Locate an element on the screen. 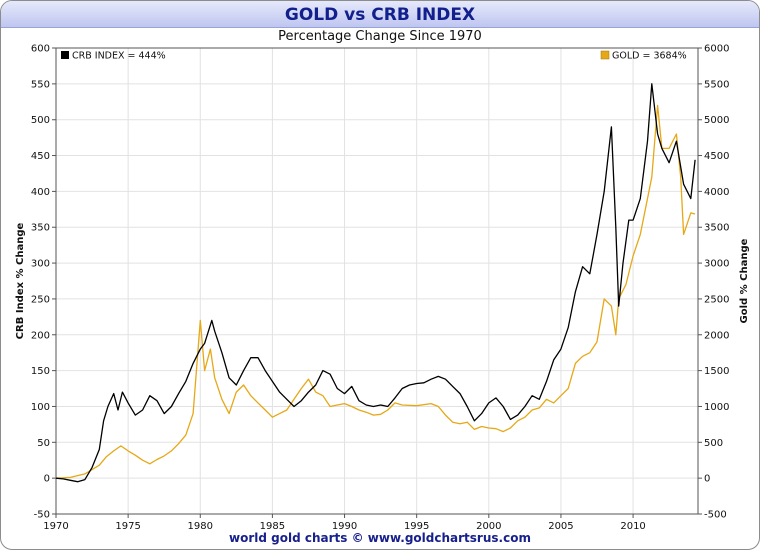  left-tick-label: 150 is located at coordinates (40, 371).